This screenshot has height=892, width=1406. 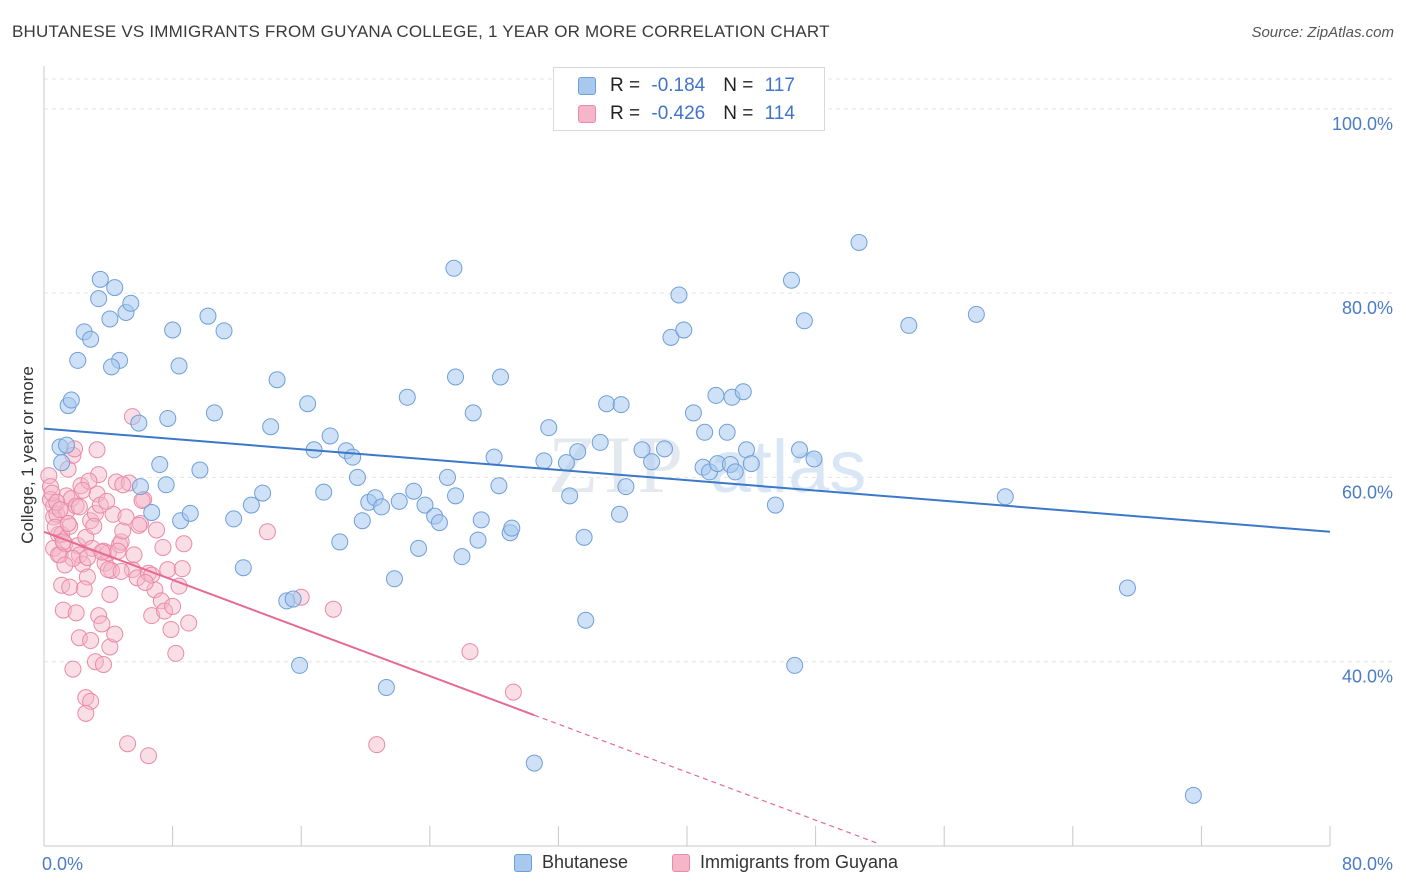 I want to click on chart-source: Source: ZipAtlas.com, so click(x=1322, y=32).